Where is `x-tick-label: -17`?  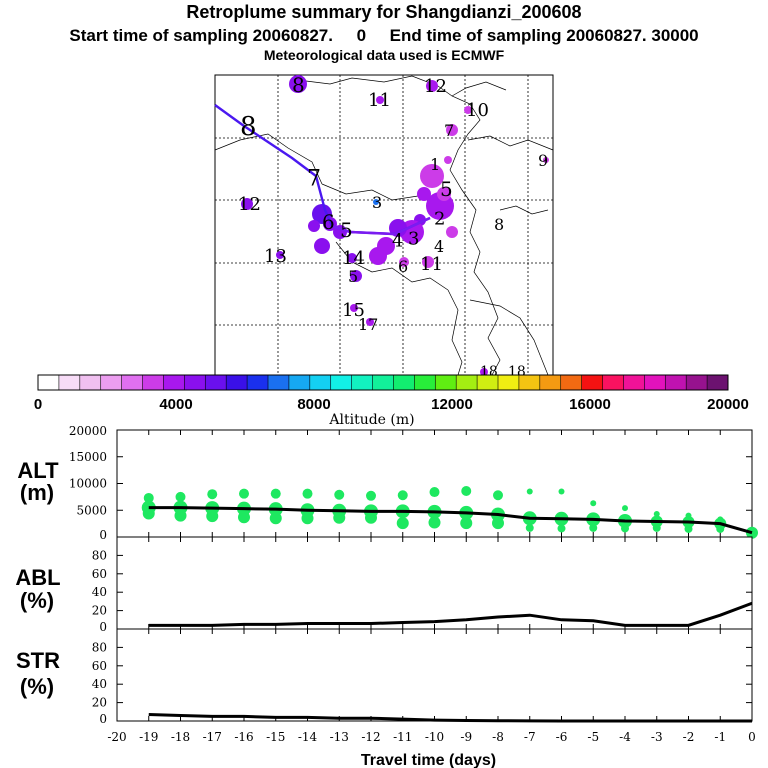 x-tick-label: -17 is located at coordinates (212, 737).